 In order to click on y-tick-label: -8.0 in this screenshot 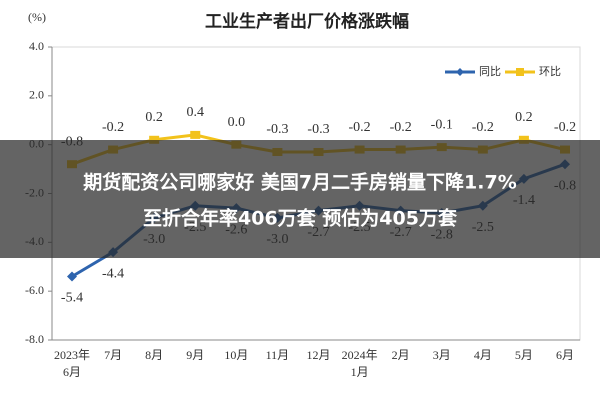, I will do `click(34, 339)`.